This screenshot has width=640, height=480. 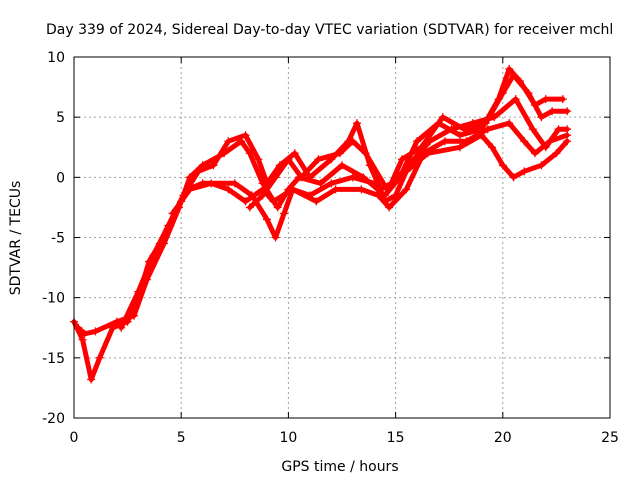 What do you see at coordinates (396, 438) in the screenshot?
I see `x-tick-label: 15` at bounding box center [396, 438].